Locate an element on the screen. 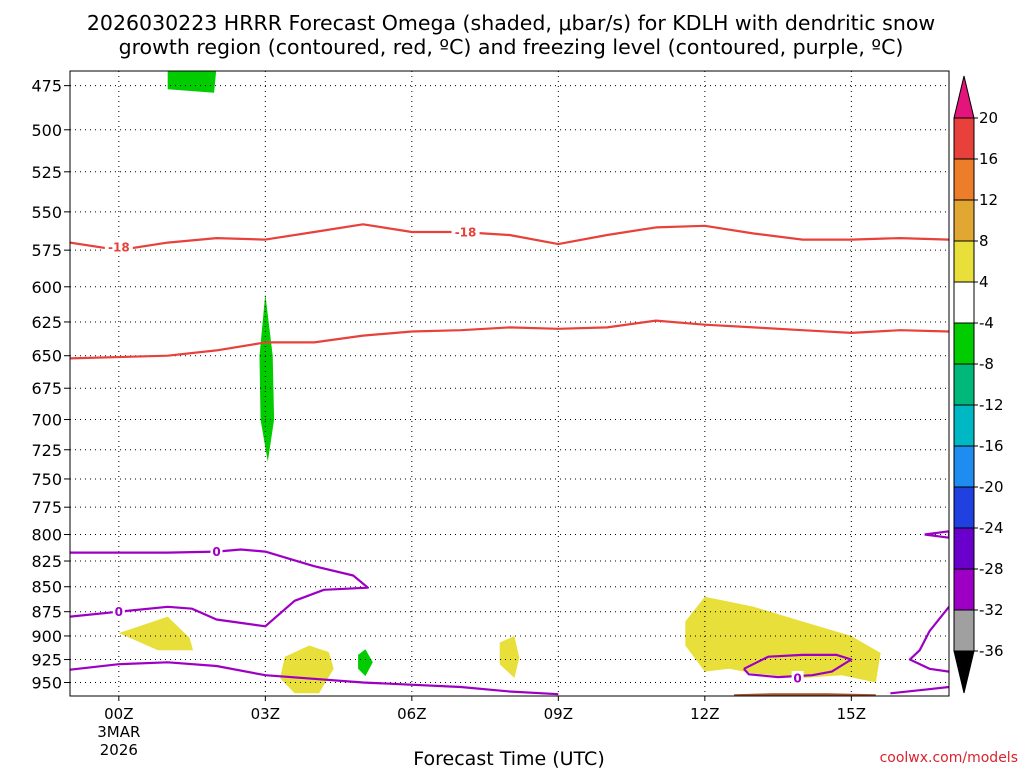  colorbar-label: -28 is located at coordinates (991, 569).